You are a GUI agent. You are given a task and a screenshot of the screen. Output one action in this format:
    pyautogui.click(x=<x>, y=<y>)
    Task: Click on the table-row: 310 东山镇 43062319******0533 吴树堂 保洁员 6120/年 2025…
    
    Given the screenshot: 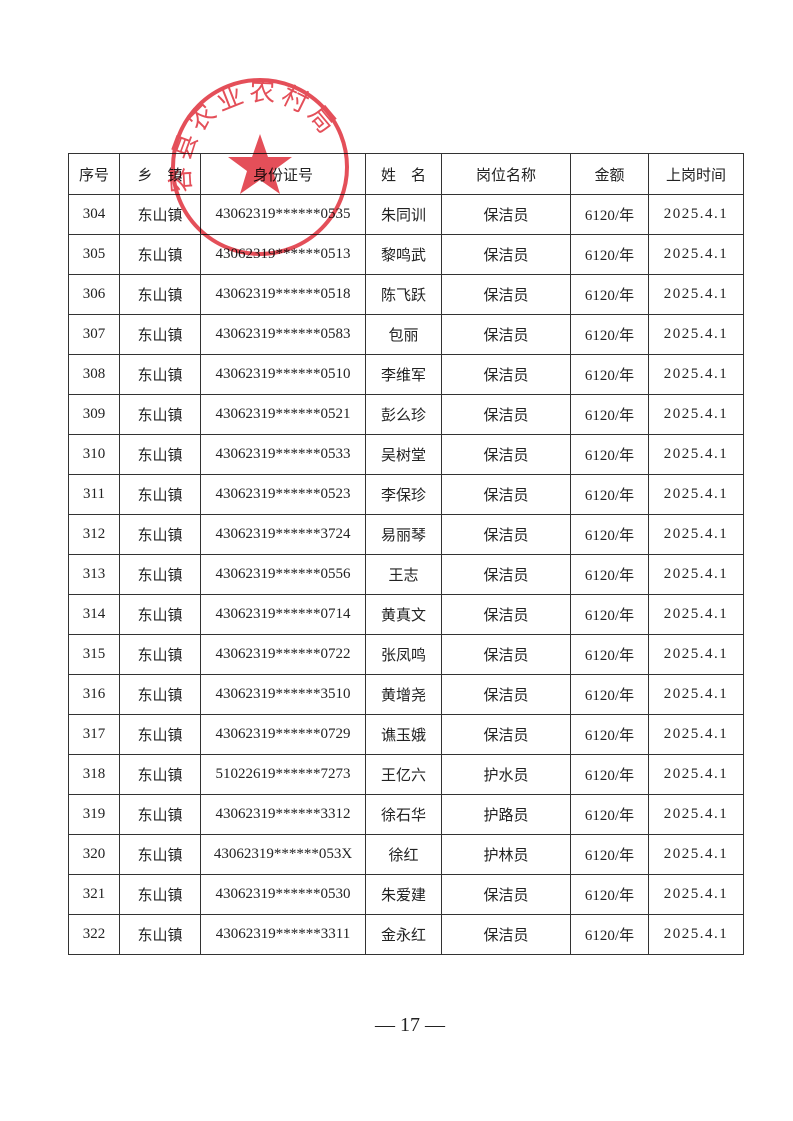 What is the action you would take?
    pyautogui.click(x=406, y=454)
    